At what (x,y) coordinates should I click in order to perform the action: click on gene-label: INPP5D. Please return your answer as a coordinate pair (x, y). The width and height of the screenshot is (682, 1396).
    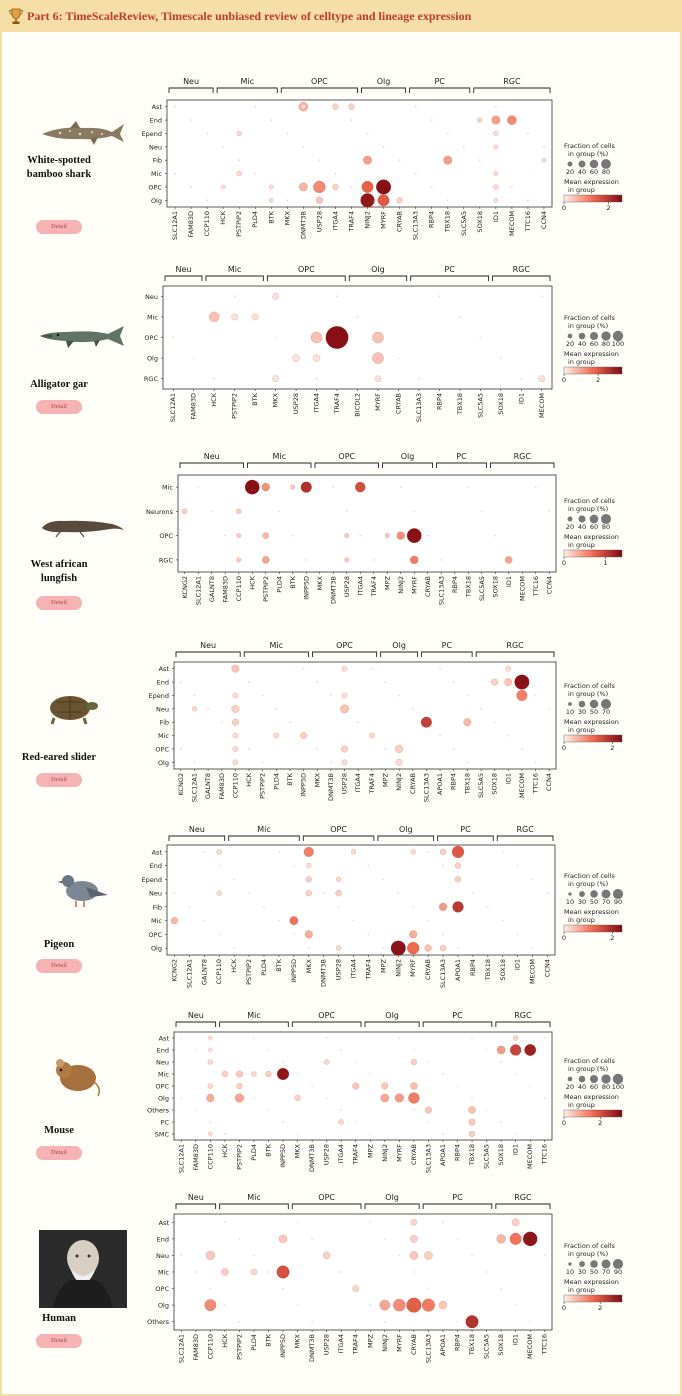
    Looking at the image, I should click on (304, 785).